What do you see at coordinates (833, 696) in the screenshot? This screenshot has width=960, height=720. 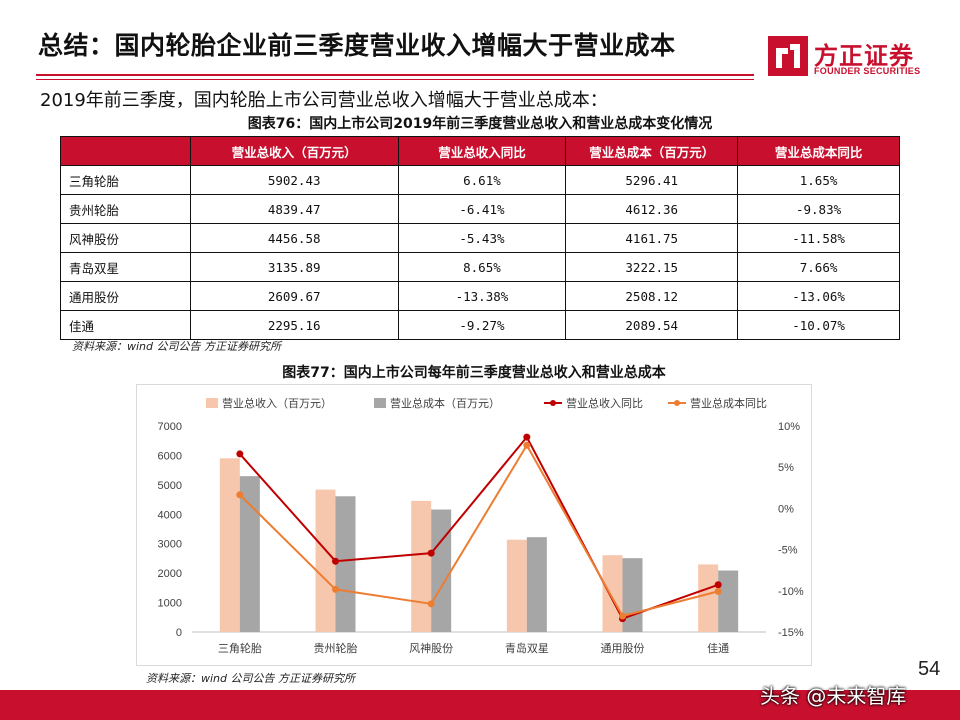 I see `watermark-text: 头条 @未来智库` at bounding box center [833, 696].